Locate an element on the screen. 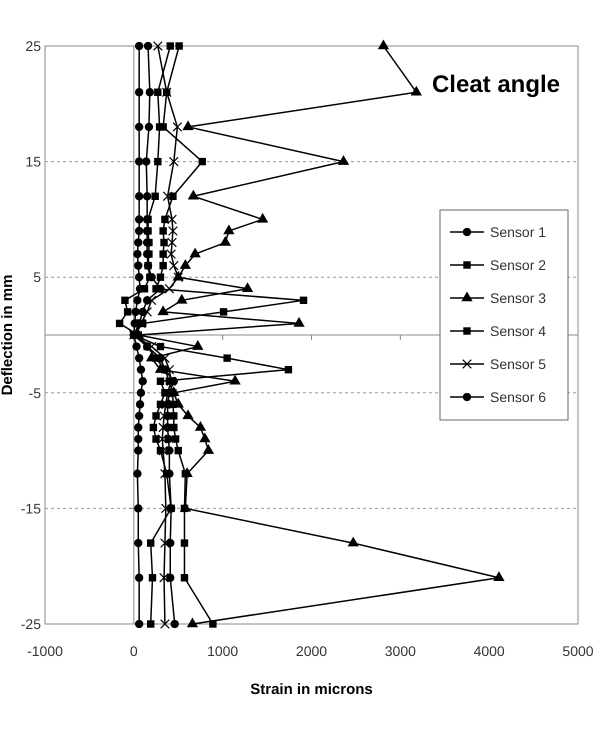 This screenshot has height=735, width=594. y-tick-label: 5 is located at coordinates (37, 277).